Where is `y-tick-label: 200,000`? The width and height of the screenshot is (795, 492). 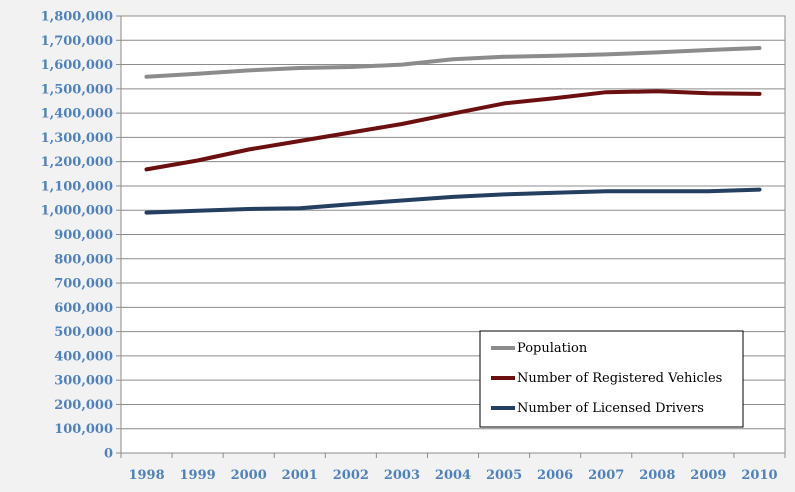
y-tick-label: 200,000 is located at coordinates (83, 405).